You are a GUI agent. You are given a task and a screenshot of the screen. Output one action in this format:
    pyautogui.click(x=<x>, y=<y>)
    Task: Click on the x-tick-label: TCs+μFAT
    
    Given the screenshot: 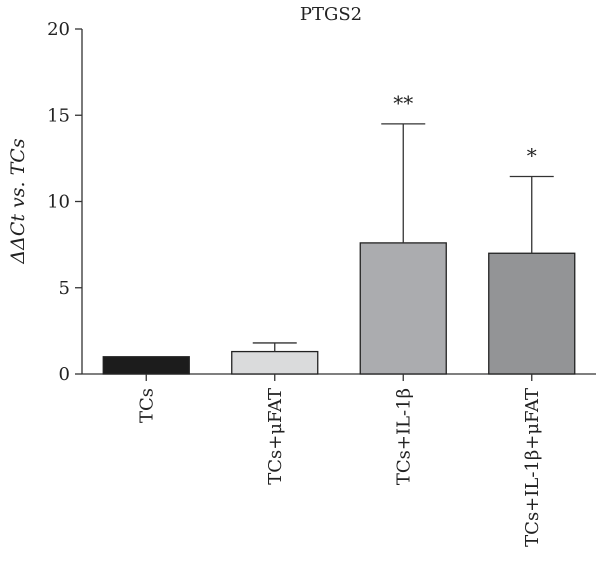 What is the action you would take?
    pyautogui.click(x=275, y=436)
    